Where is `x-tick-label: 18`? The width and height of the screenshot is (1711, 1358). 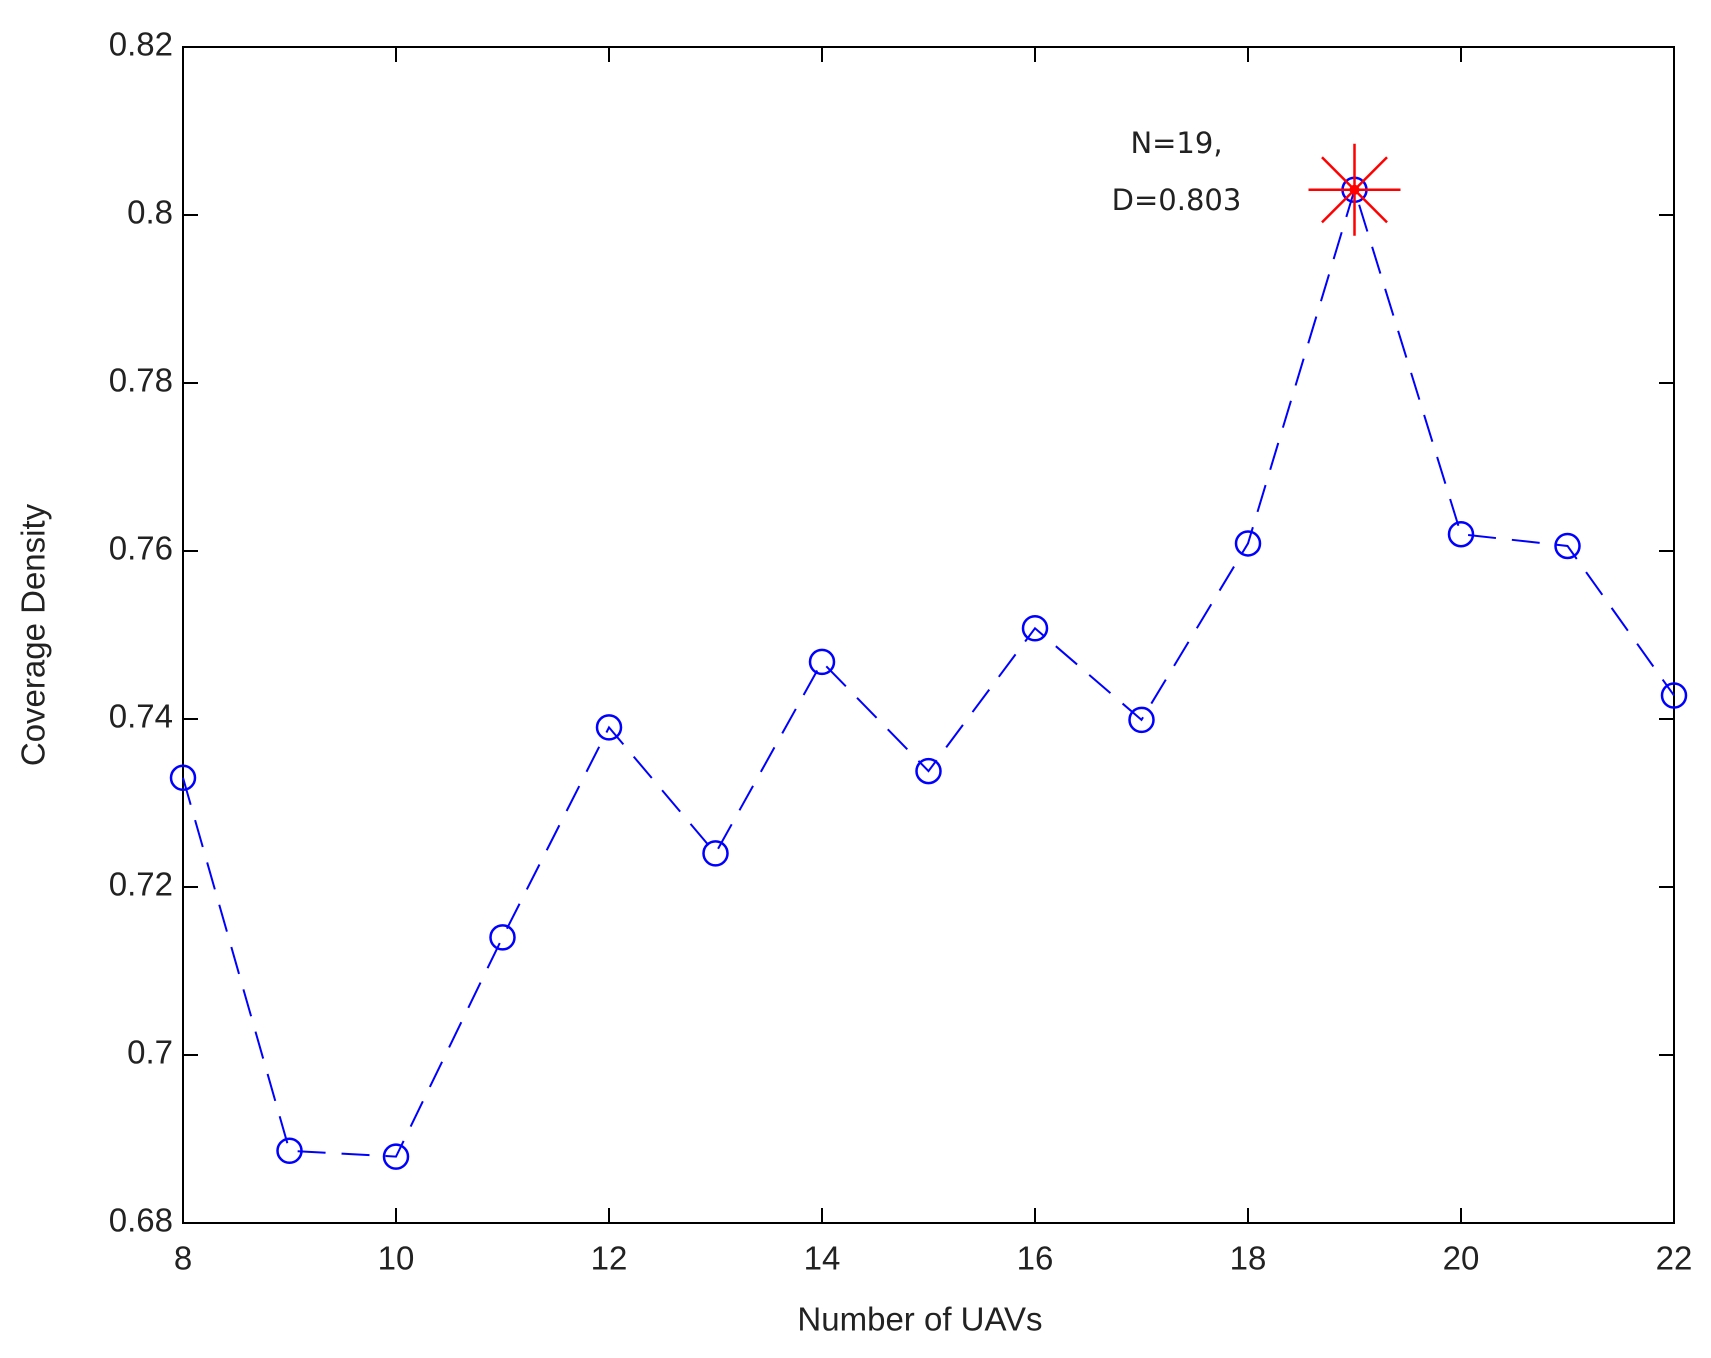 x-tick-label: 18 is located at coordinates (1248, 1258).